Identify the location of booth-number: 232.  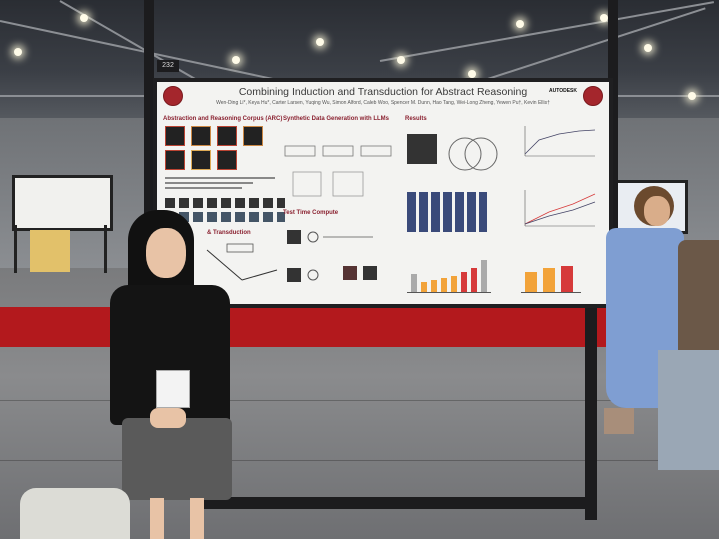
(168, 66).